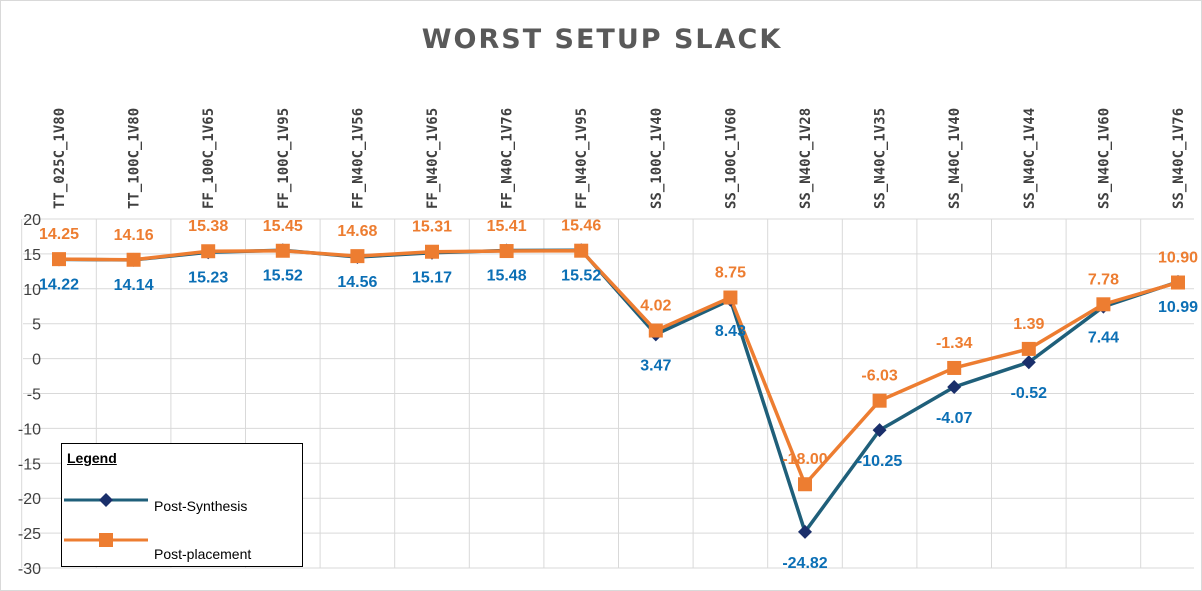 Image resolution: width=1202 pixels, height=591 pixels. What do you see at coordinates (879, 461) in the screenshot?
I see `data-label-post-synthesis: -10.25` at bounding box center [879, 461].